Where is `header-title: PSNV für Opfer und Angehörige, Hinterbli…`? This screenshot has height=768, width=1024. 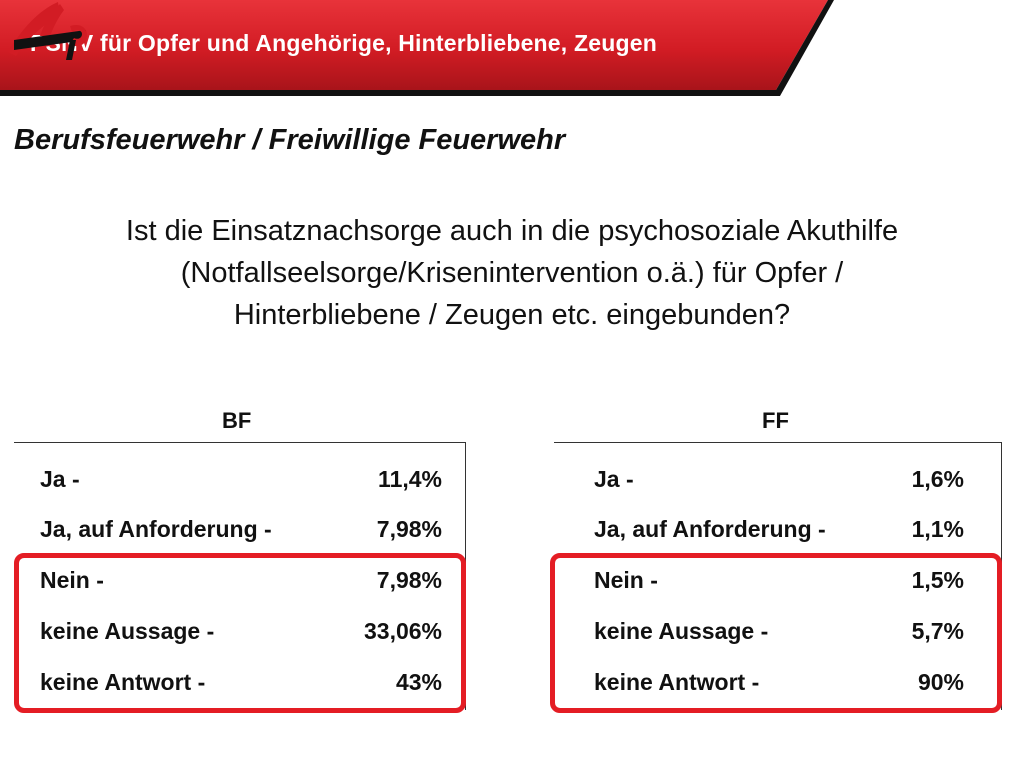 header-title: PSNV für Opfer und Angehörige, Hinterbli… is located at coordinates (343, 43).